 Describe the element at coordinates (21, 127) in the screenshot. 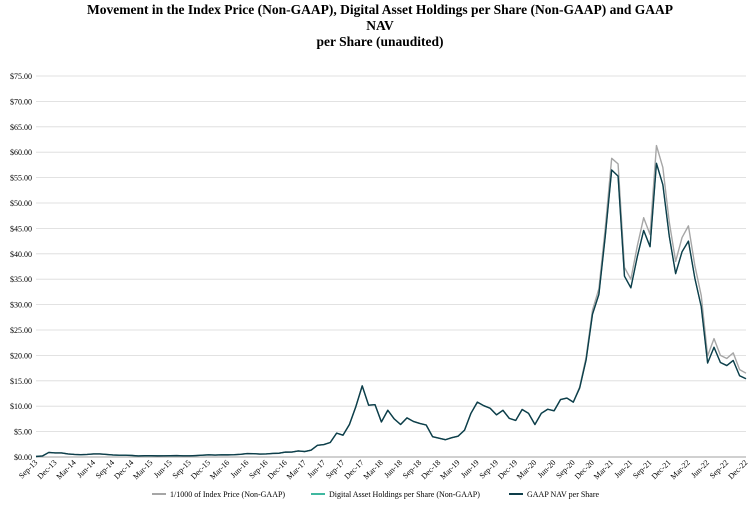

I see `y-tick-label: $65.00` at that location.